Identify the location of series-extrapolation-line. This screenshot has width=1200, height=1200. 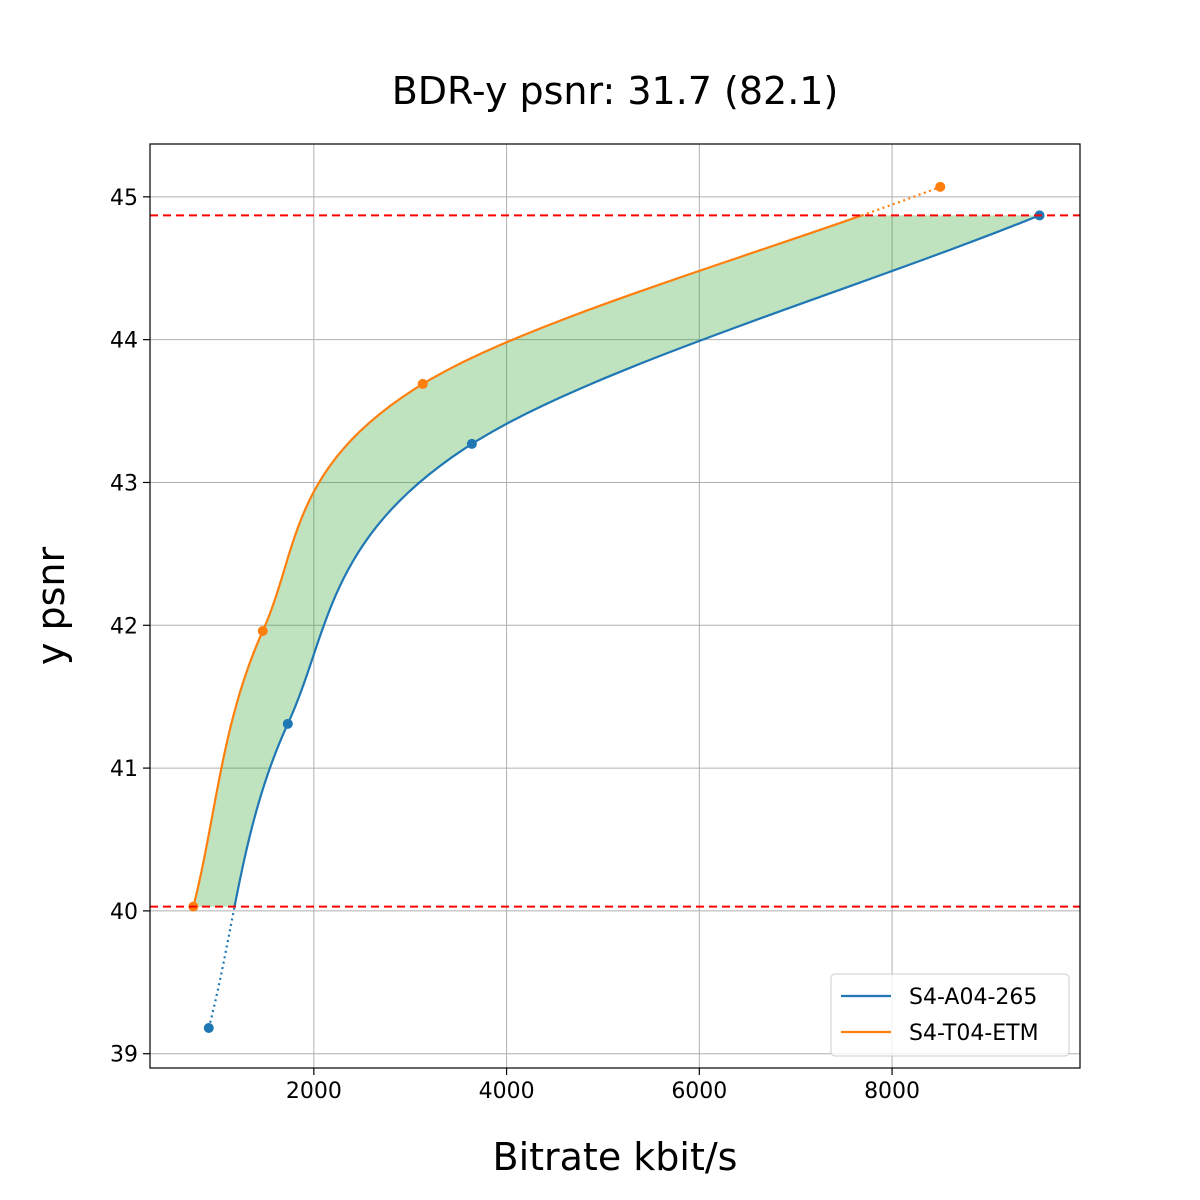
(221, 967).